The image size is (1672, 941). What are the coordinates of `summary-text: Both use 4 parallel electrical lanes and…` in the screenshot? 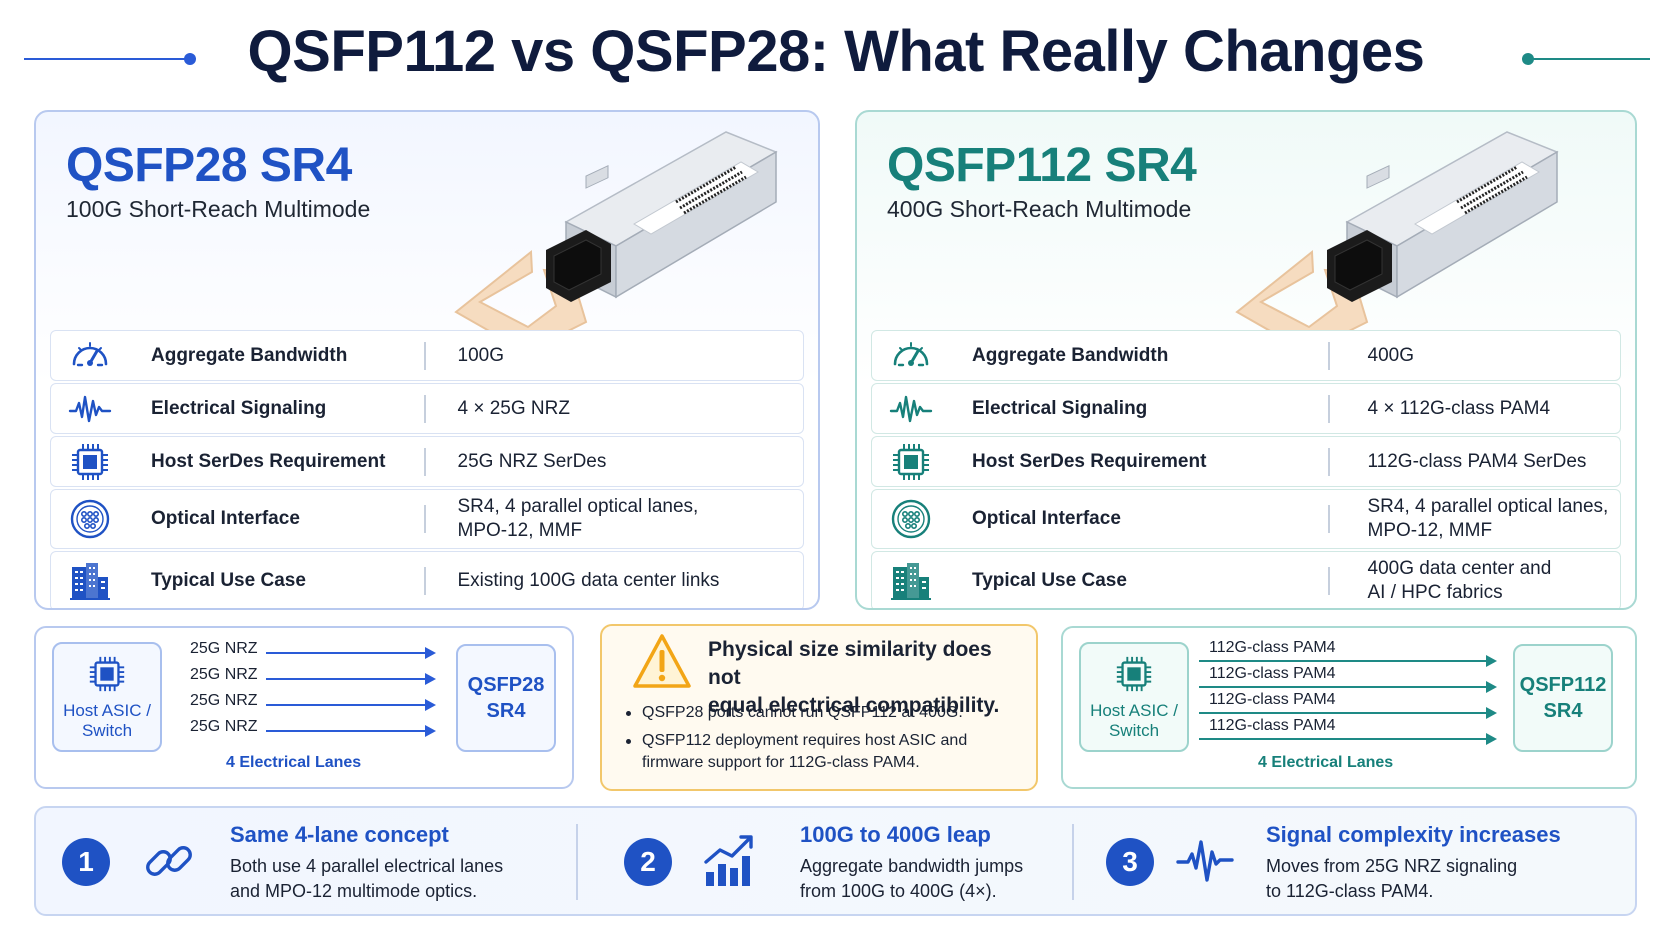 It's located at (380, 879).